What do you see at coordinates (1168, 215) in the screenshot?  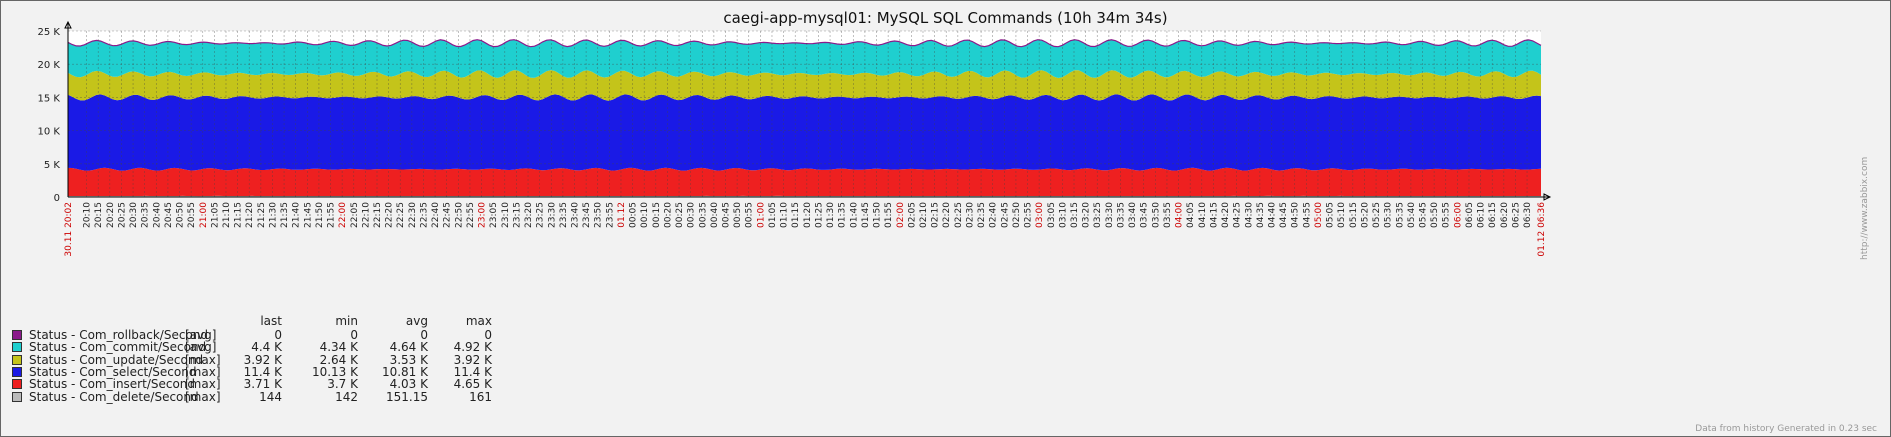 I see `x-tick-label: 03:55` at bounding box center [1168, 215].